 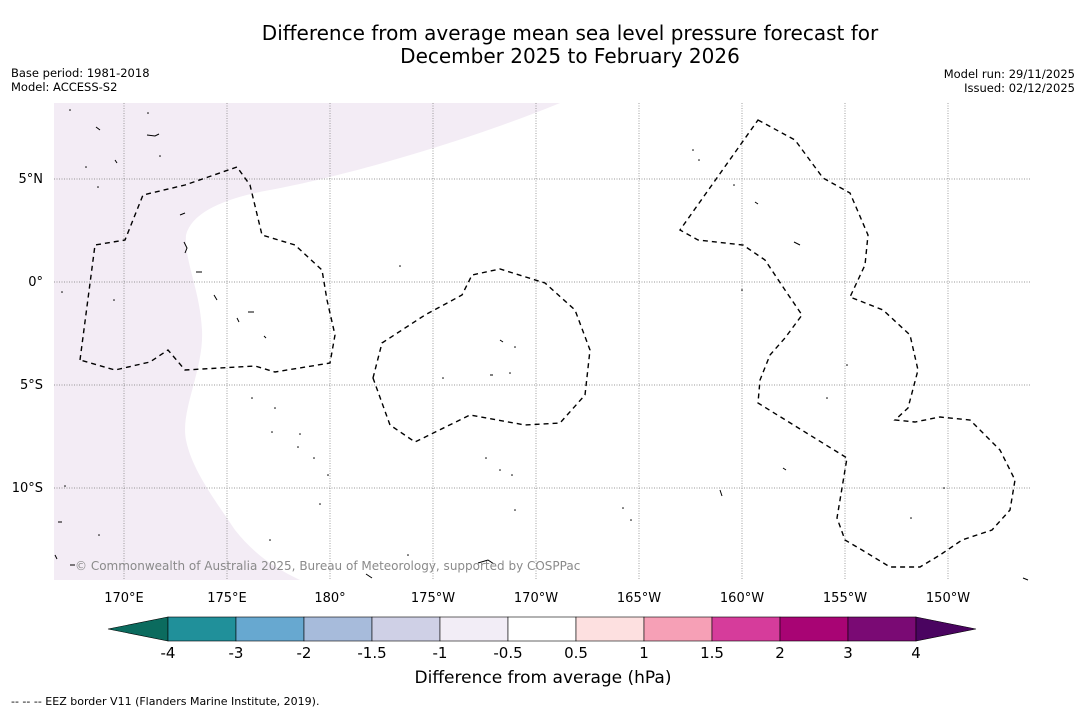 I want to click on colorbar-tick: 3, so click(x=848, y=653).